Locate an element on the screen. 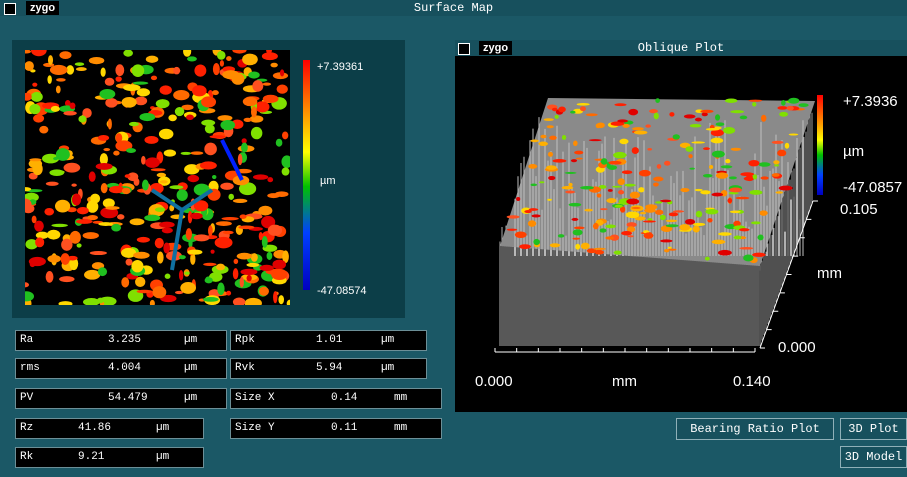 The height and width of the screenshot is (477, 907). parameter-label: PV is located at coordinates (27, 398).